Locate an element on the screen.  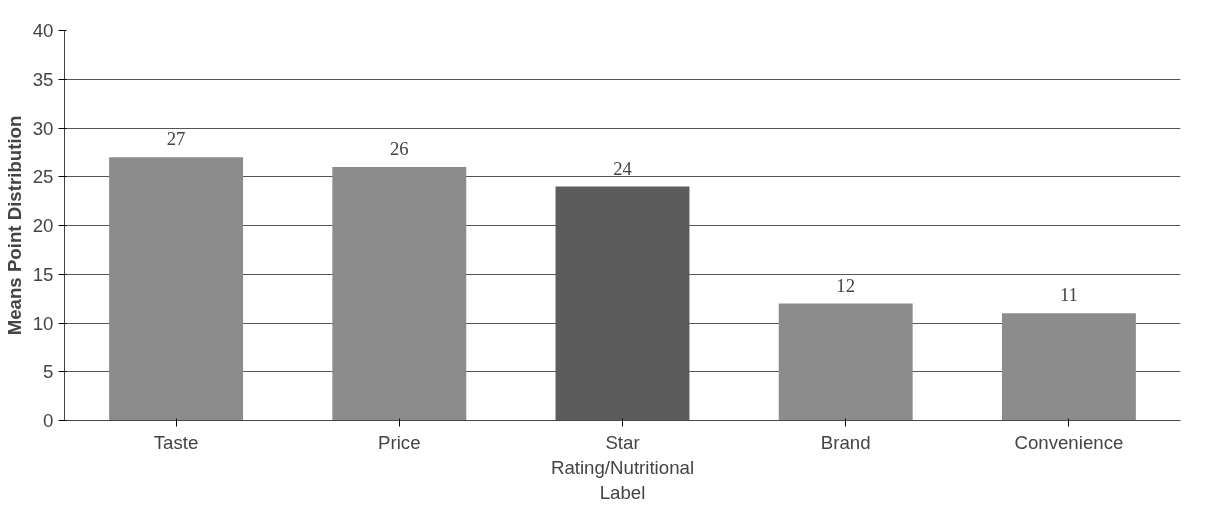
x-tick-label: Taste is located at coordinates (176, 442).